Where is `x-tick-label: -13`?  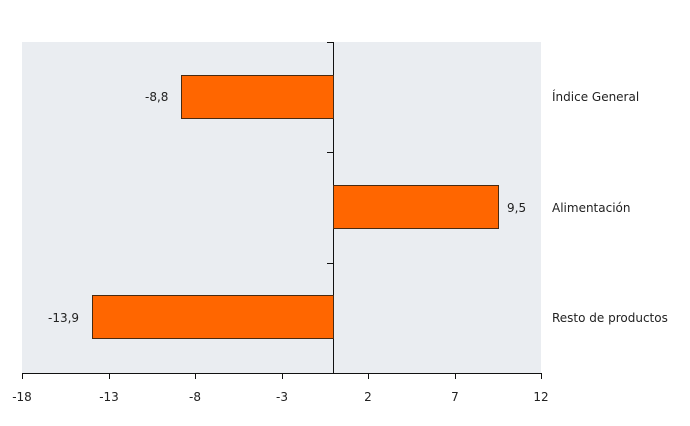 x-tick-label: -13 is located at coordinates (109, 397).